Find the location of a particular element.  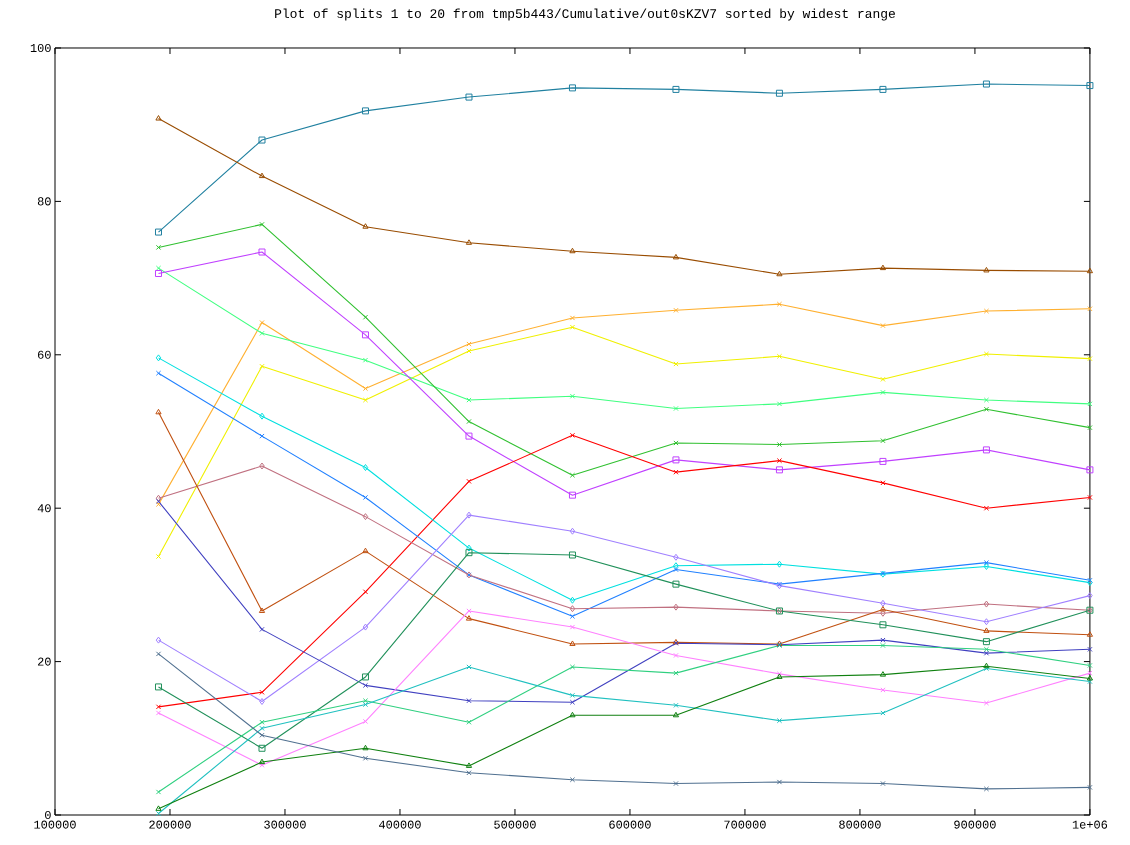

x-tick-label: 900000 is located at coordinates (975, 824).